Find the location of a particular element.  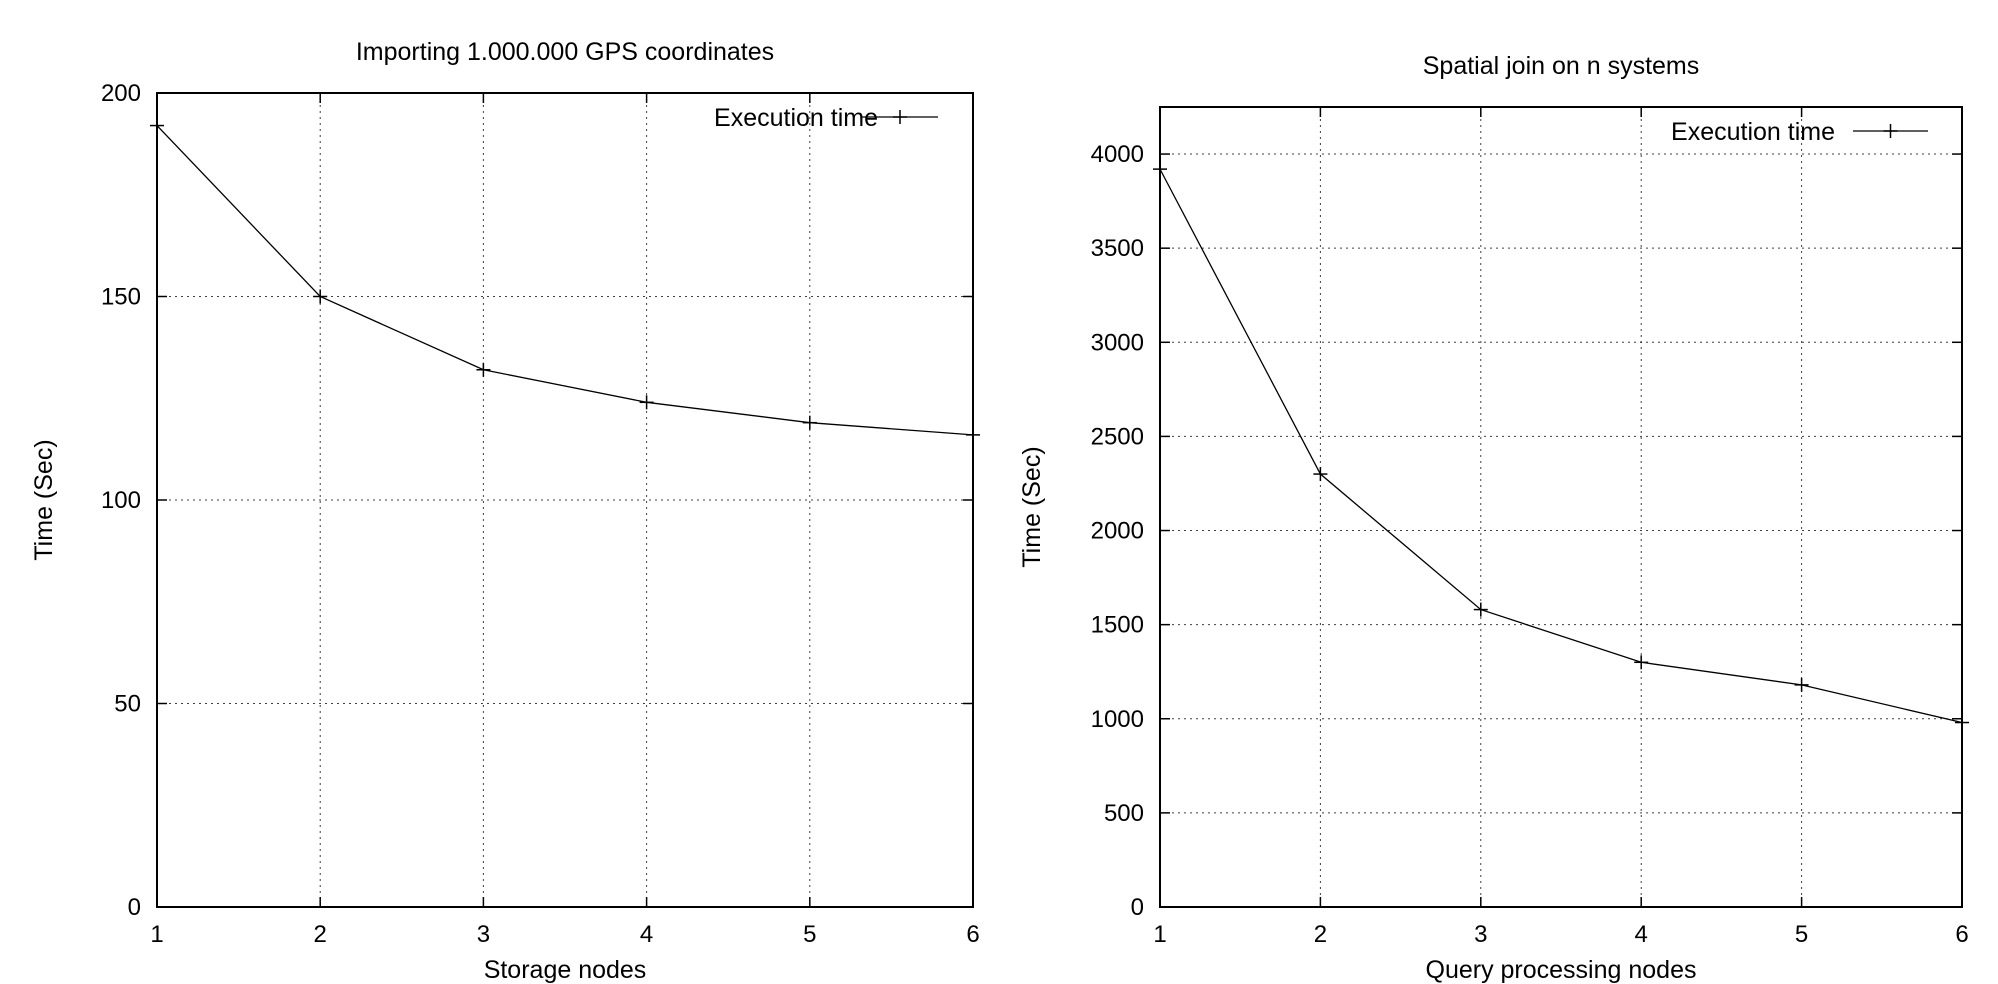

y-tick-label: 4000 is located at coordinates (1117, 154).